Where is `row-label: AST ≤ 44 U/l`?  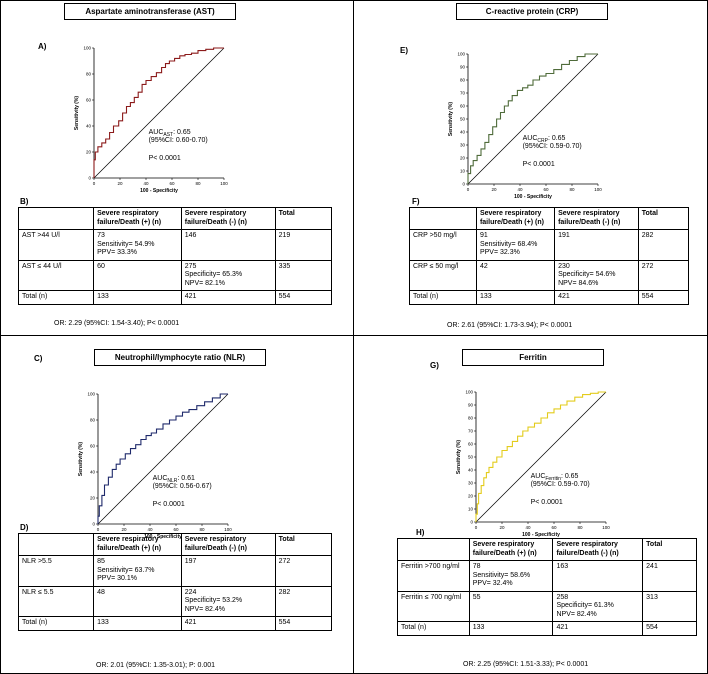 row-label: AST ≤ 44 U/l is located at coordinates (56, 275).